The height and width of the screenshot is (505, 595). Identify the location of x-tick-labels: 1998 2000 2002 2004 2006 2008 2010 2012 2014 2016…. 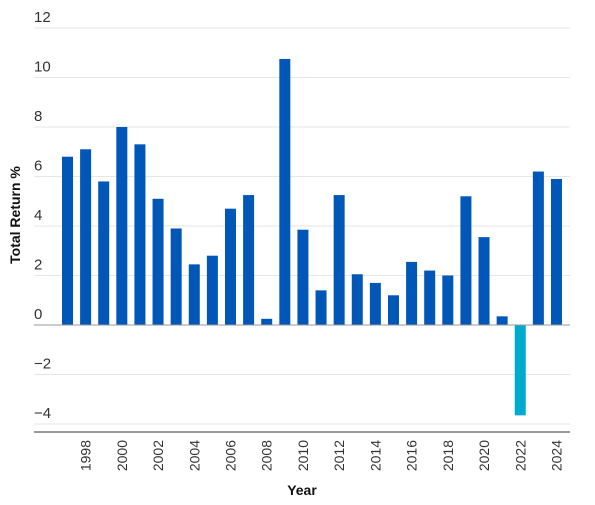
(321, 455).